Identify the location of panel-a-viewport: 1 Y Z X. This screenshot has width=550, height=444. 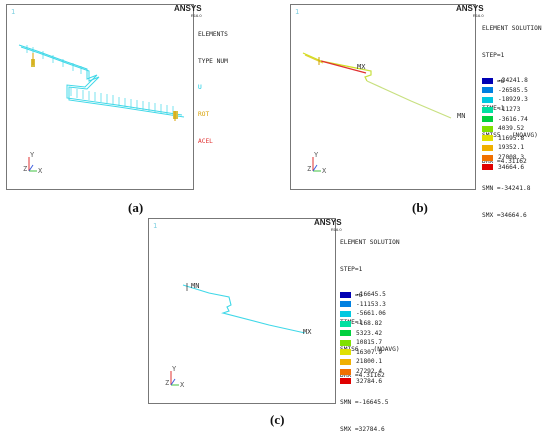
(100, 97).